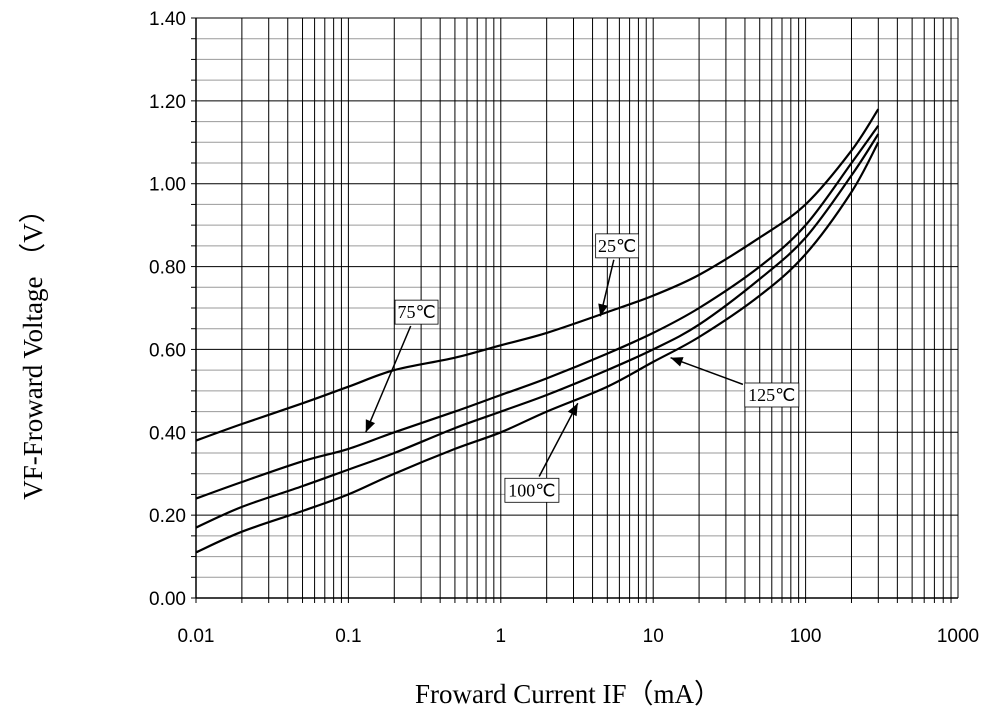  I want to click on annotation-label: 75℃, so click(416, 312).